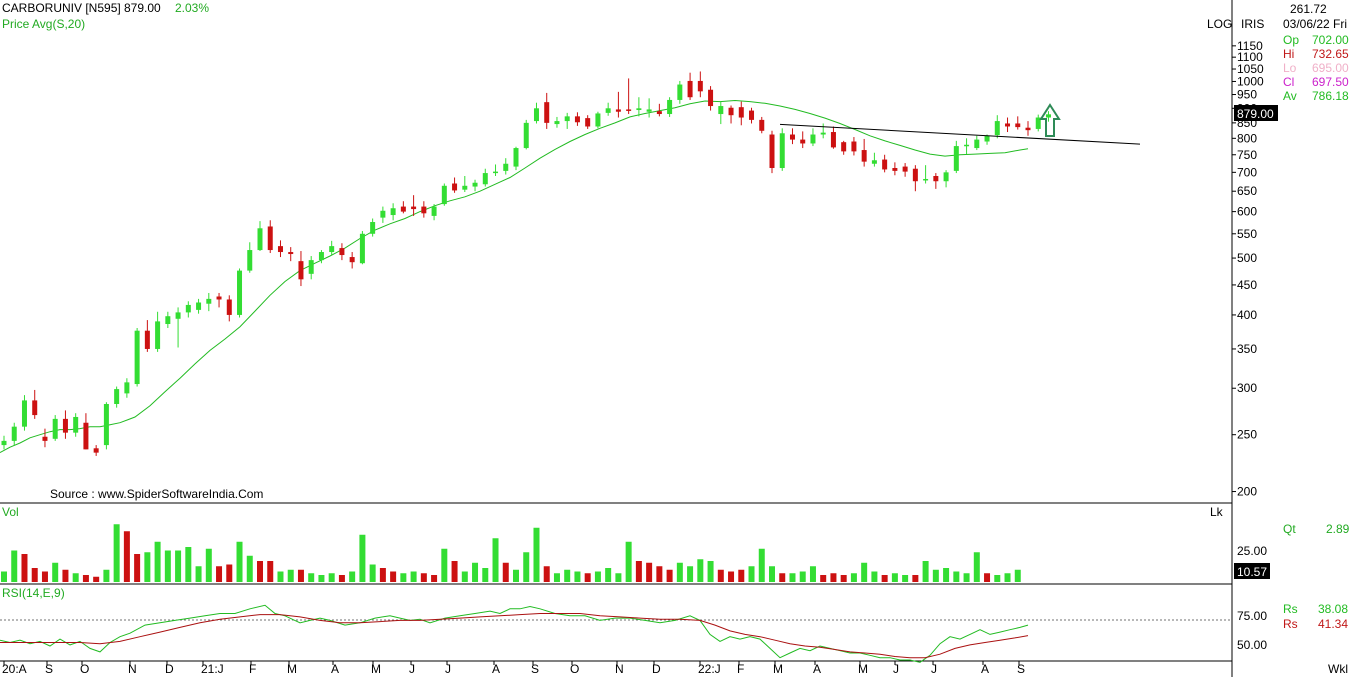 The height and width of the screenshot is (677, 1352). Describe the element at coordinates (1338, 669) in the screenshot. I see `period-label: Wkl` at that location.